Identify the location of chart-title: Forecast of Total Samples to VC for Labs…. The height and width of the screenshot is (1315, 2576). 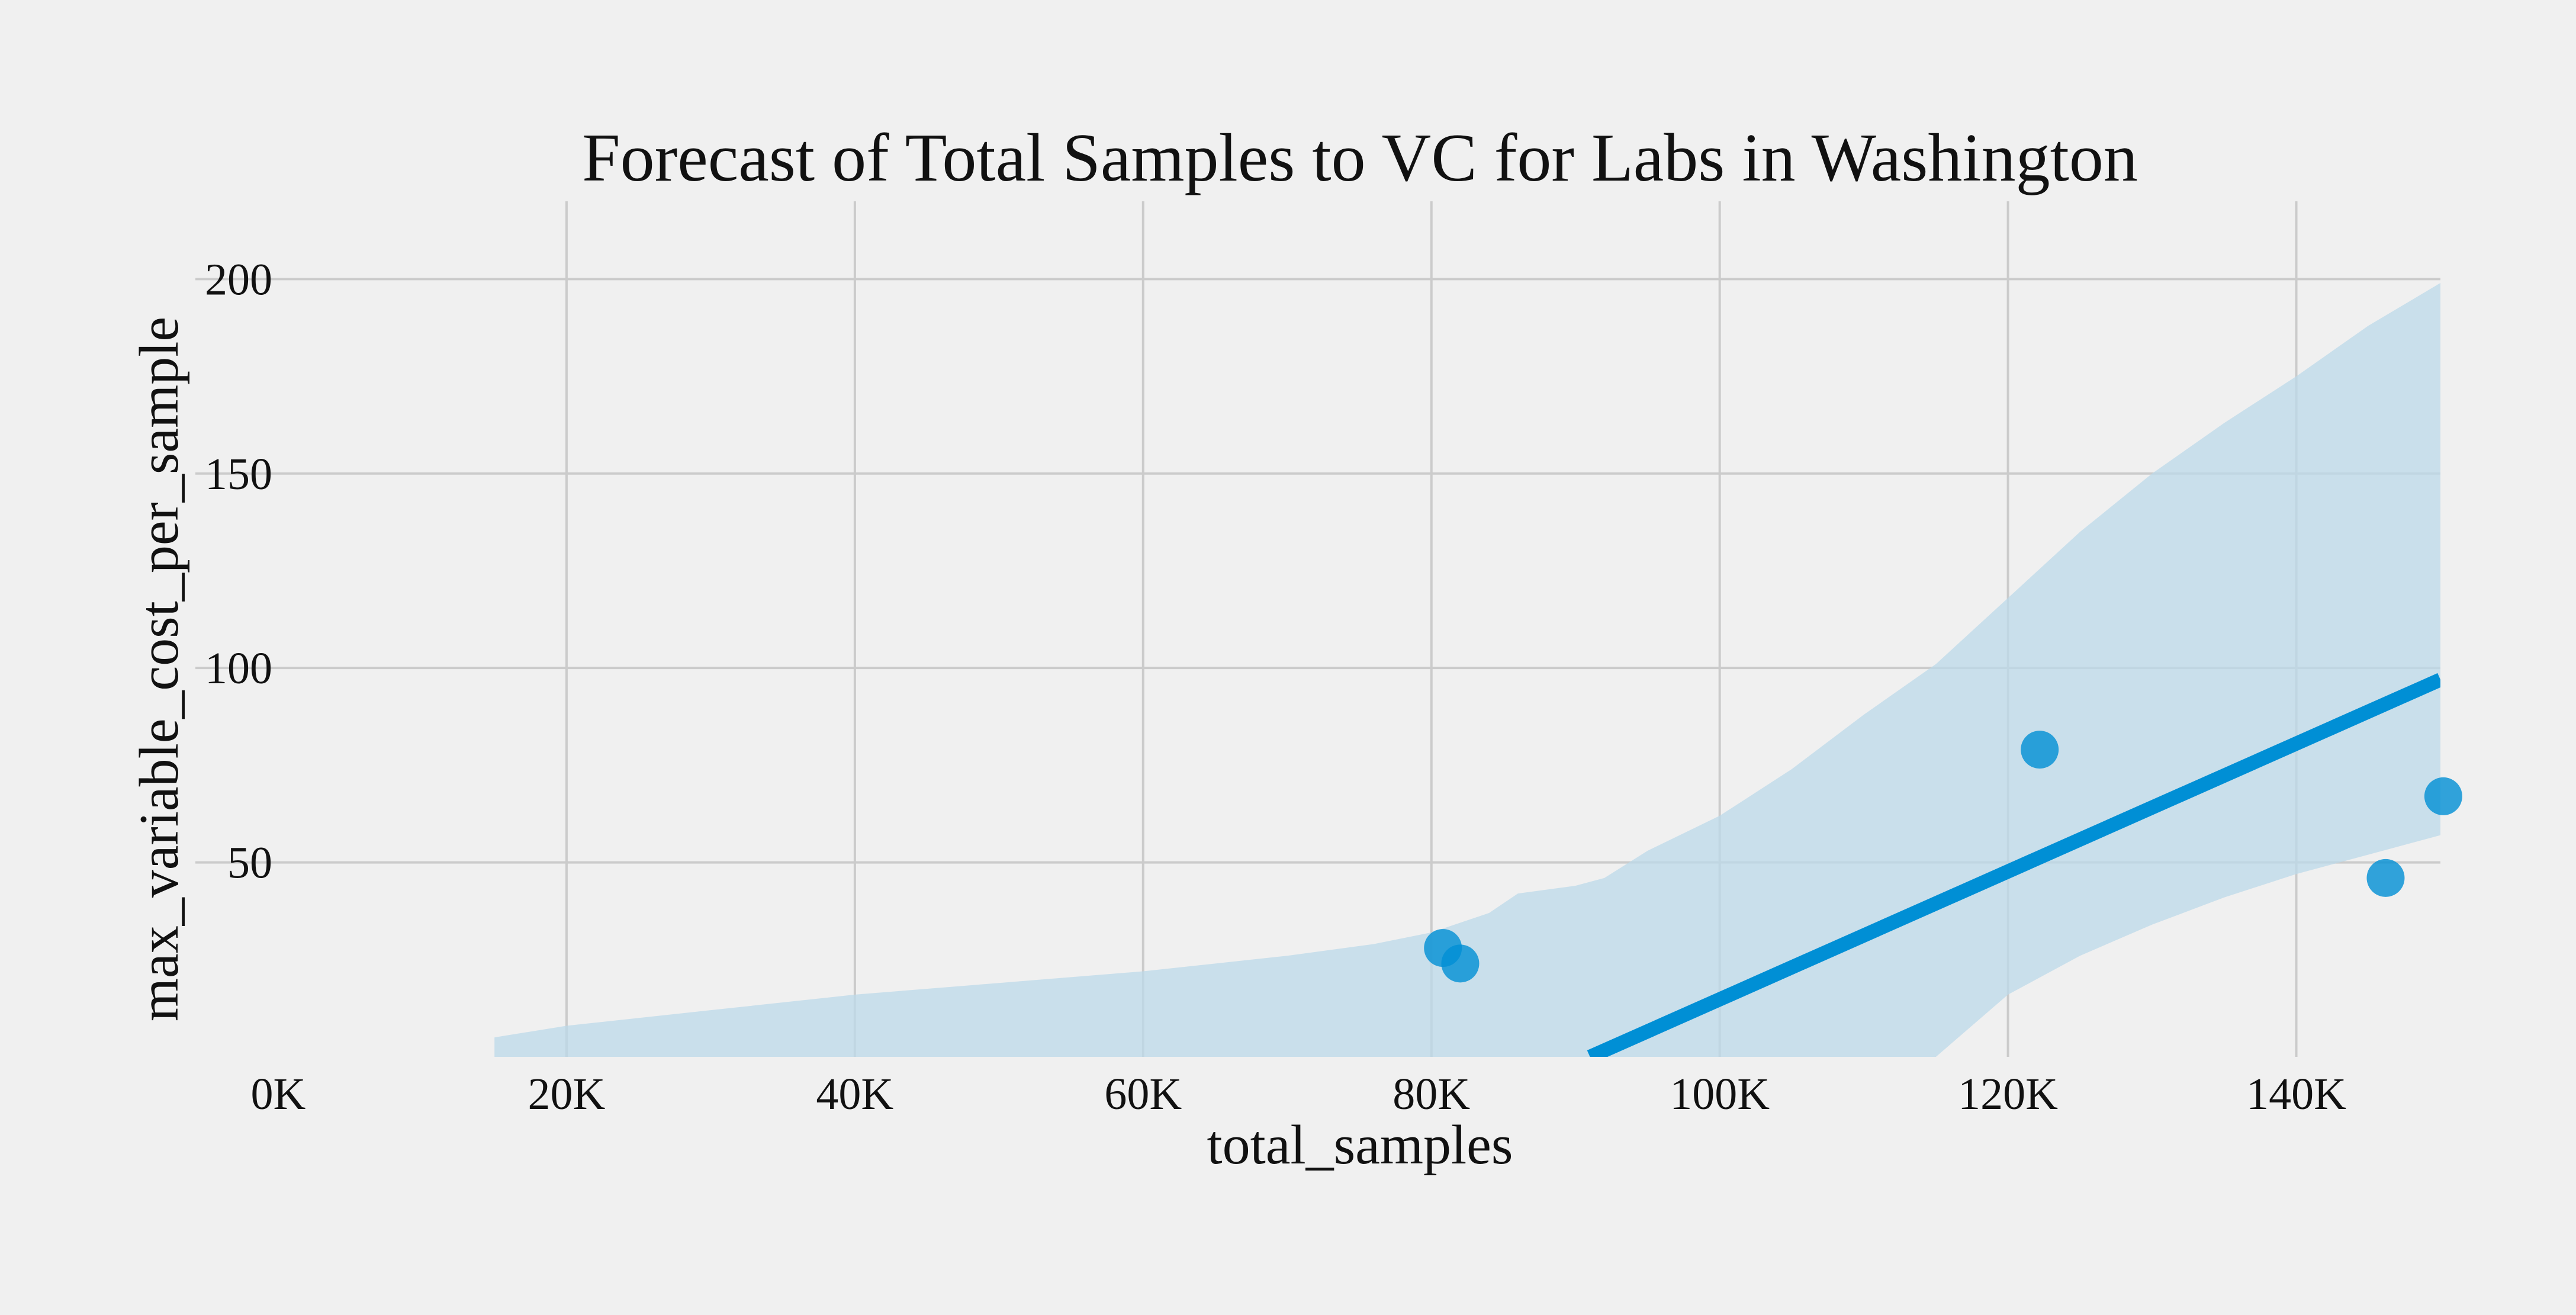
(1360, 158).